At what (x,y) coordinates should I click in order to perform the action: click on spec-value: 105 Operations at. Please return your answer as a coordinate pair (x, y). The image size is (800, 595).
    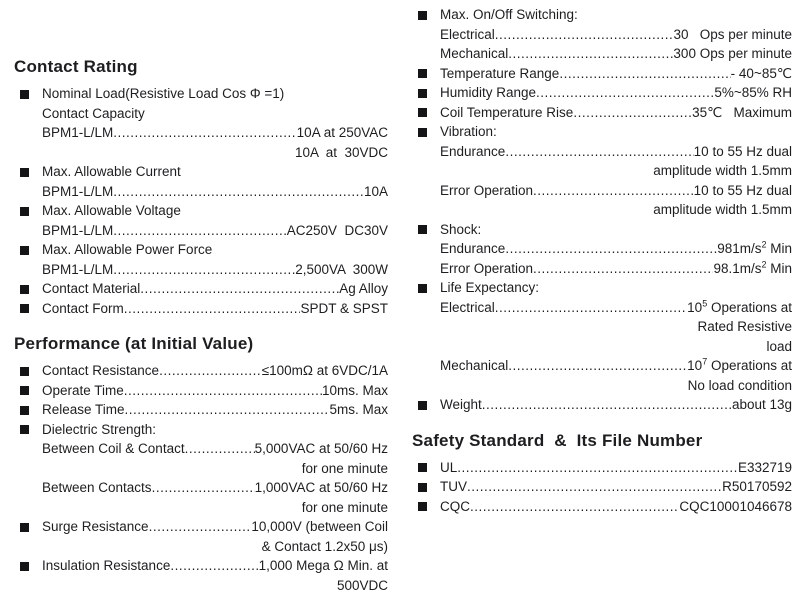
    Looking at the image, I should click on (739, 308).